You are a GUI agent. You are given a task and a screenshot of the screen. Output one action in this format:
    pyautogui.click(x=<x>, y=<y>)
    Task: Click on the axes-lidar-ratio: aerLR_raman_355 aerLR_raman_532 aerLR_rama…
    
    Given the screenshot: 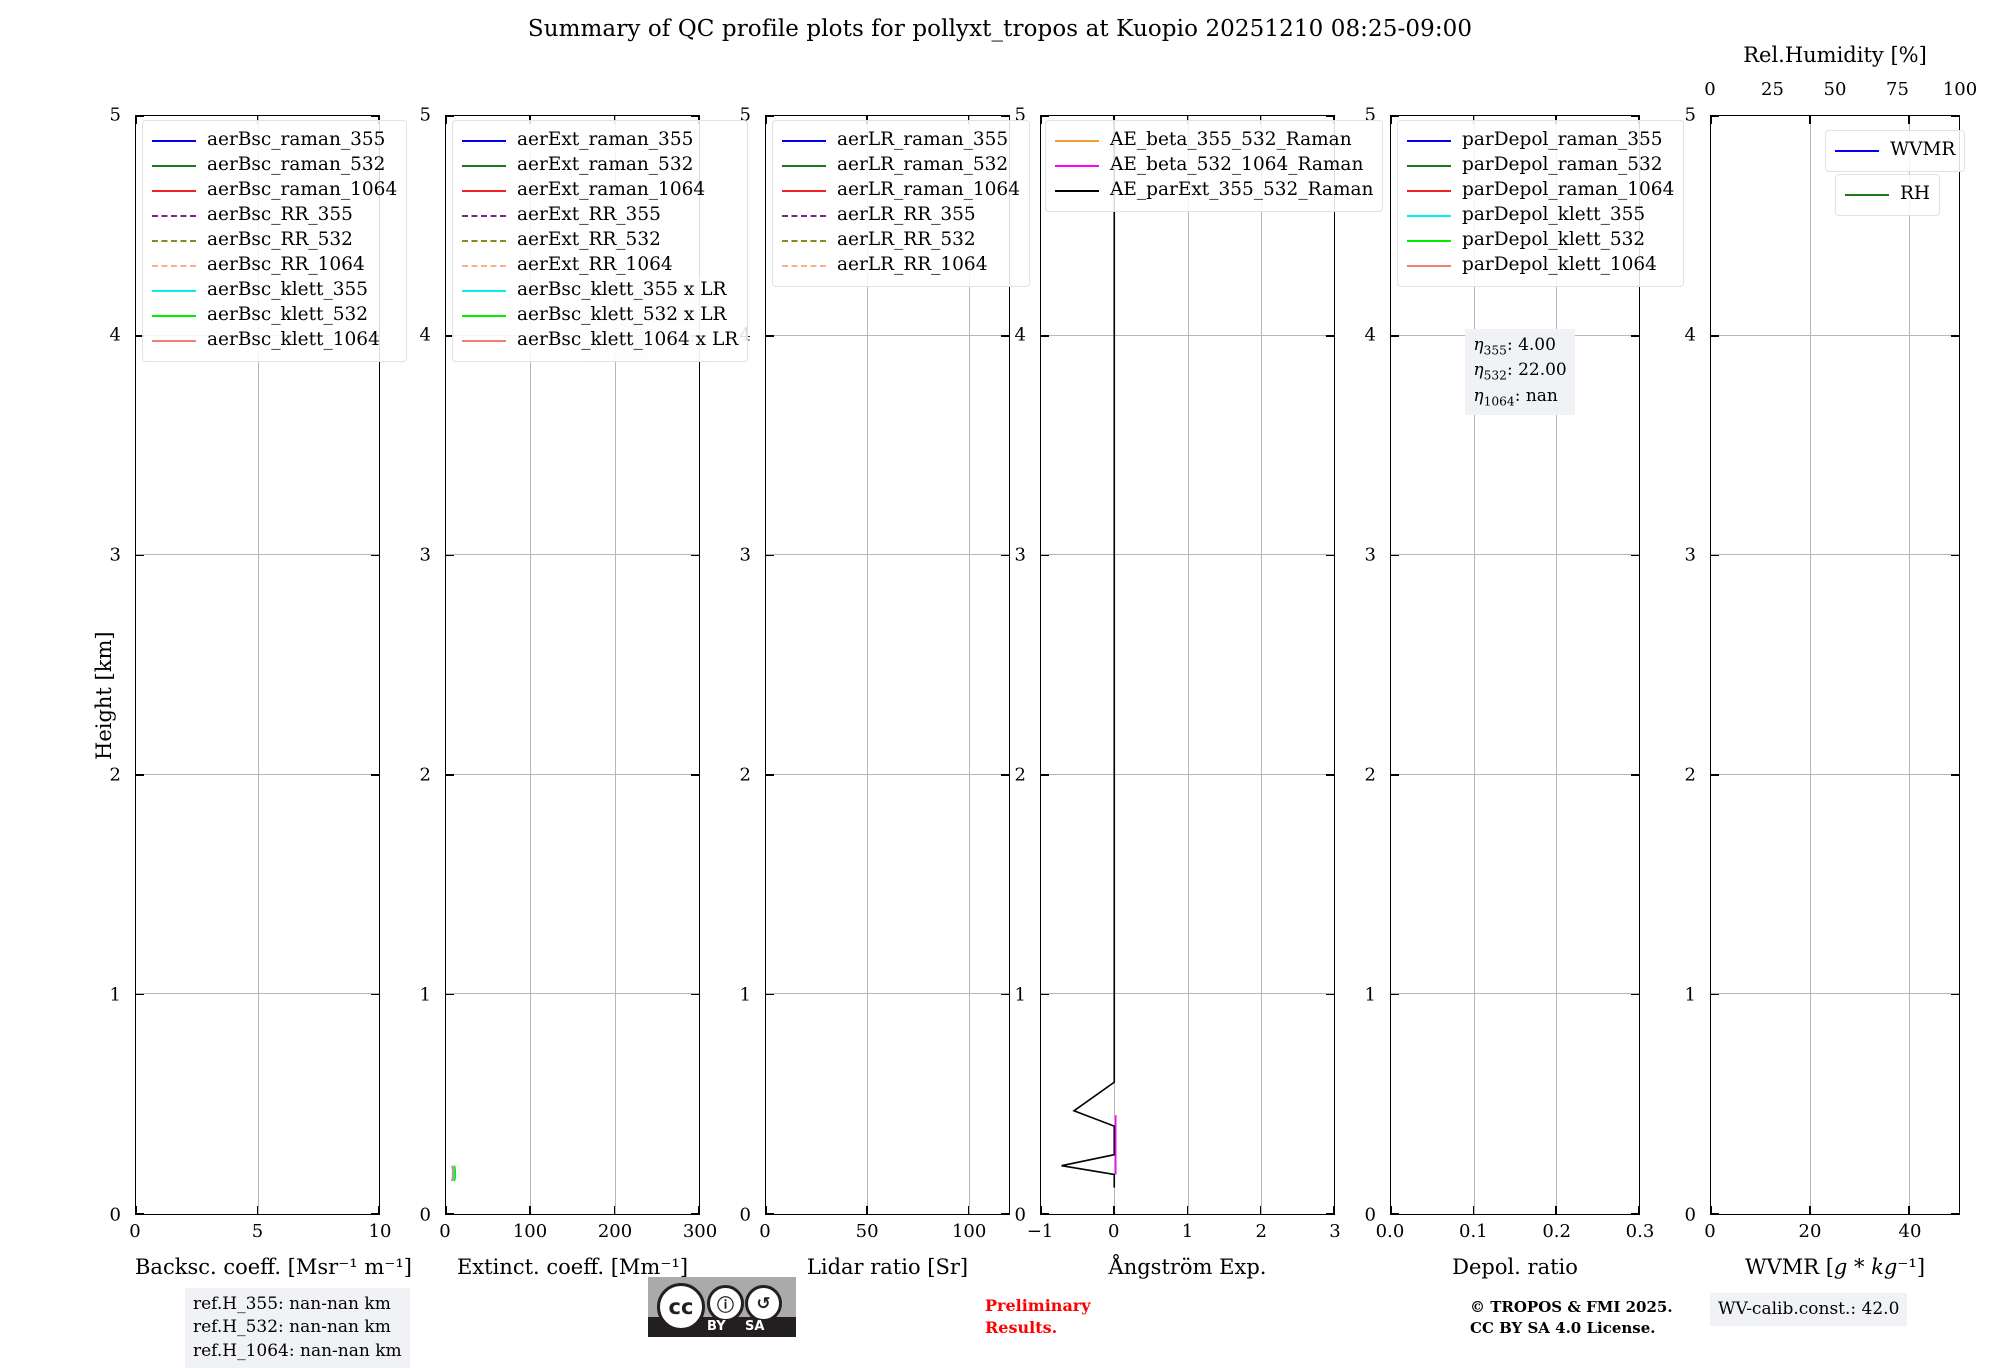 What is the action you would take?
    pyautogui.click(x=897, y=665)
    